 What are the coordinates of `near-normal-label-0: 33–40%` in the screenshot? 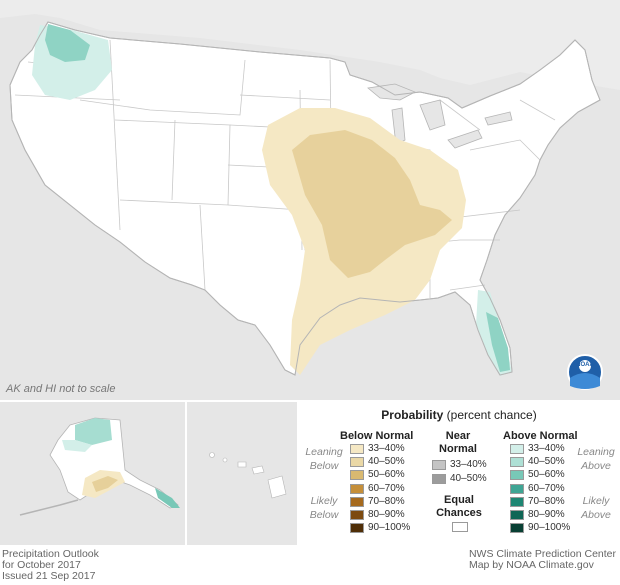 It's located at (468, 464).